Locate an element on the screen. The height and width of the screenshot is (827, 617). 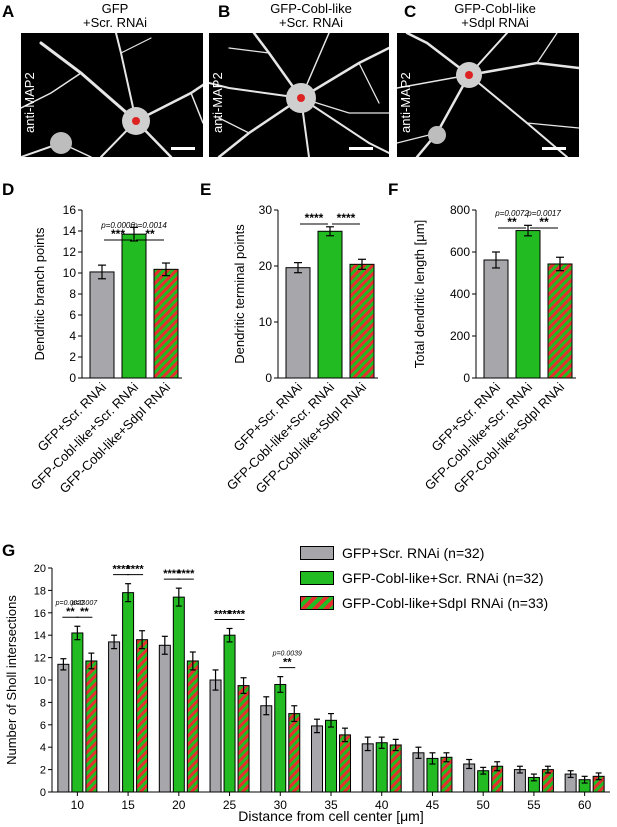
micrograph-b: anti-MAP2 is located at coordinates (299, 95).